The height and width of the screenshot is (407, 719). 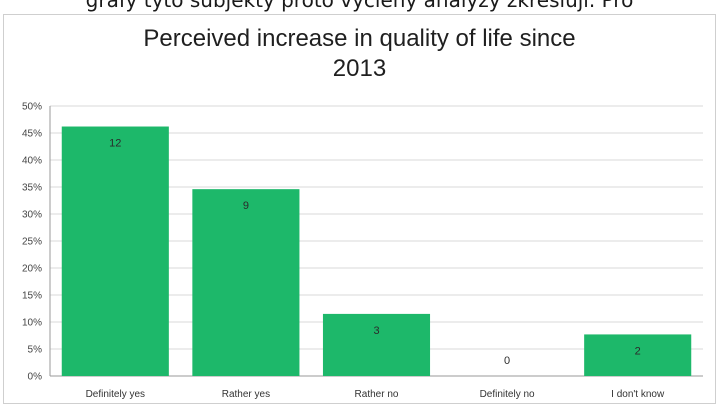 What do you see at coordinates (377, 394) in the screenshot?
I see `category-label: Rather no` at bounding box center [377, 394].